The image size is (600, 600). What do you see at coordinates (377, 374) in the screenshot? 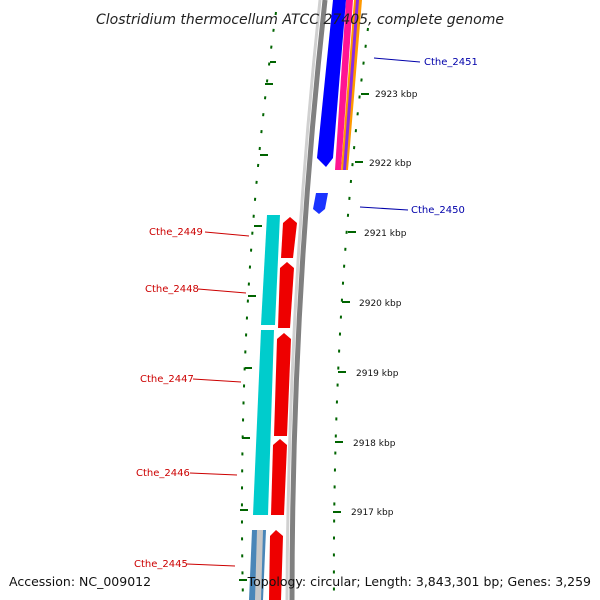
I see `tick-label-2919: 2919 kbp` at bounding box center [377, 374].